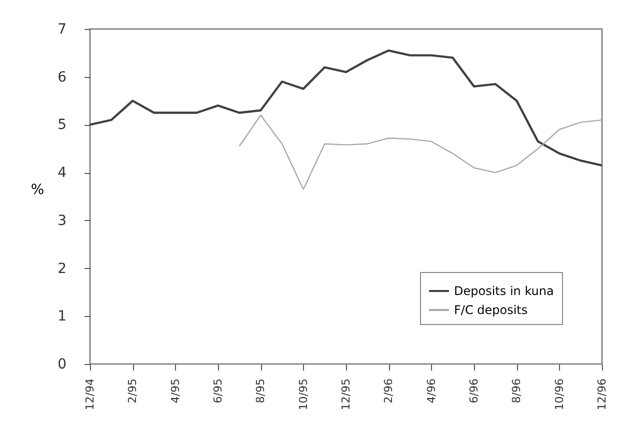  Describe the element at coordinates (62, 268) in the screenshot. I see `y-tick-label: 2` at that location.